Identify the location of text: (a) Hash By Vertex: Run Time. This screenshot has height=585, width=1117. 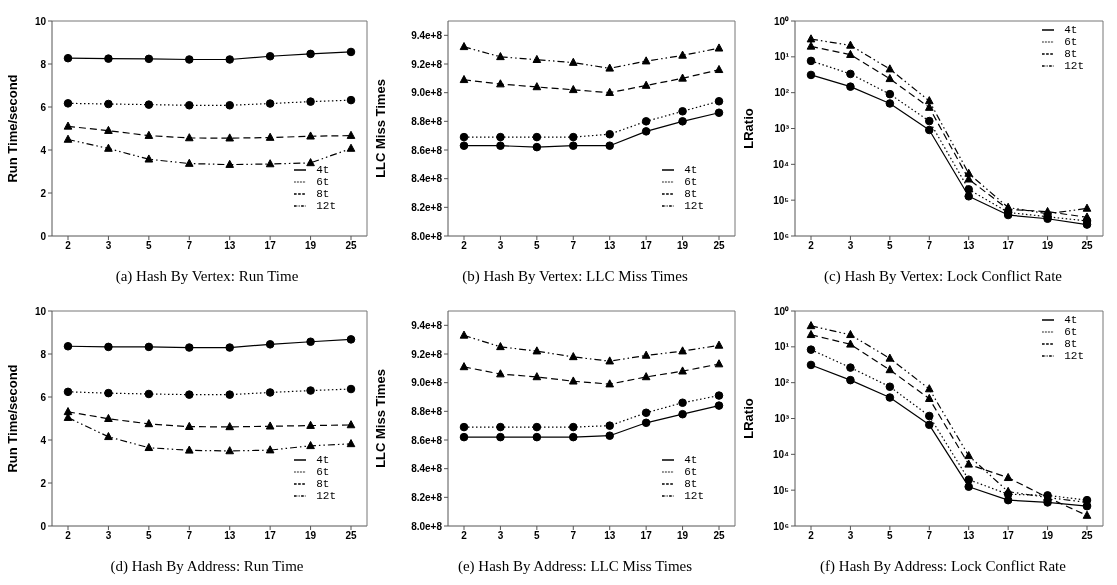
(207, 276).